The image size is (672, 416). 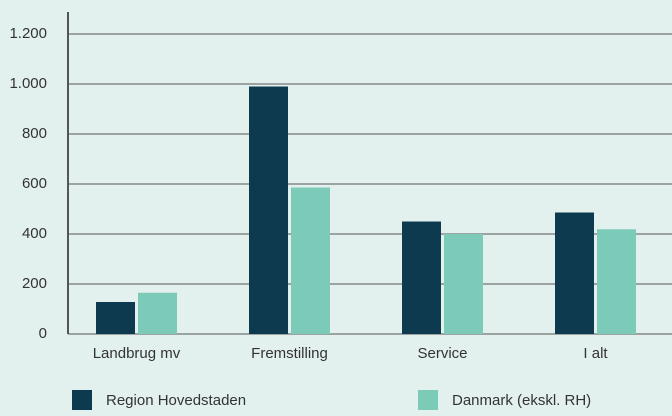 What do you see at coordinates (34, 133) in the screenshot?
I see `y-tick-label: 800` at bounding box center [34, 133].